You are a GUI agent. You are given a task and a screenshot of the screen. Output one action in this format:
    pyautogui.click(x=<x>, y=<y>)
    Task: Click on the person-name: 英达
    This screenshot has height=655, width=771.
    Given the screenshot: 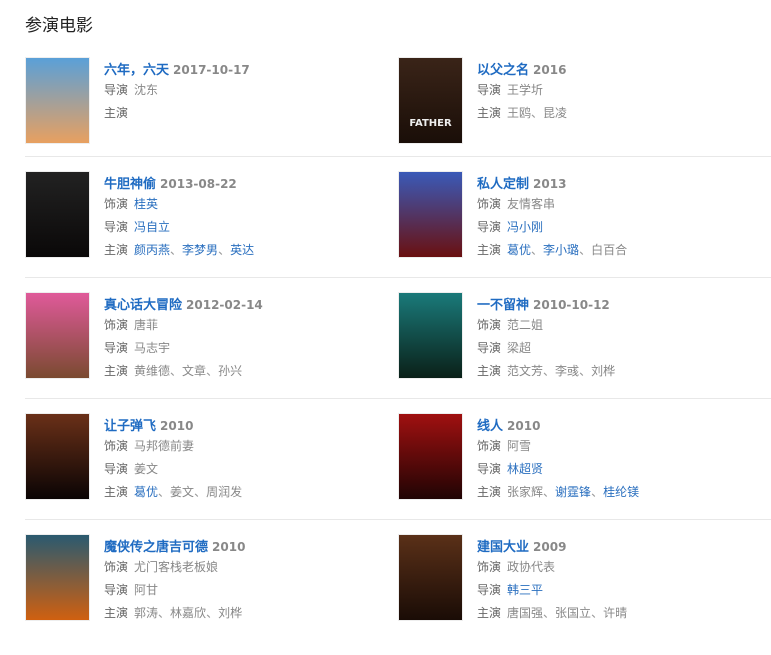 What is the action you would take?
    pyautogui.click(x=242, y=250)
    